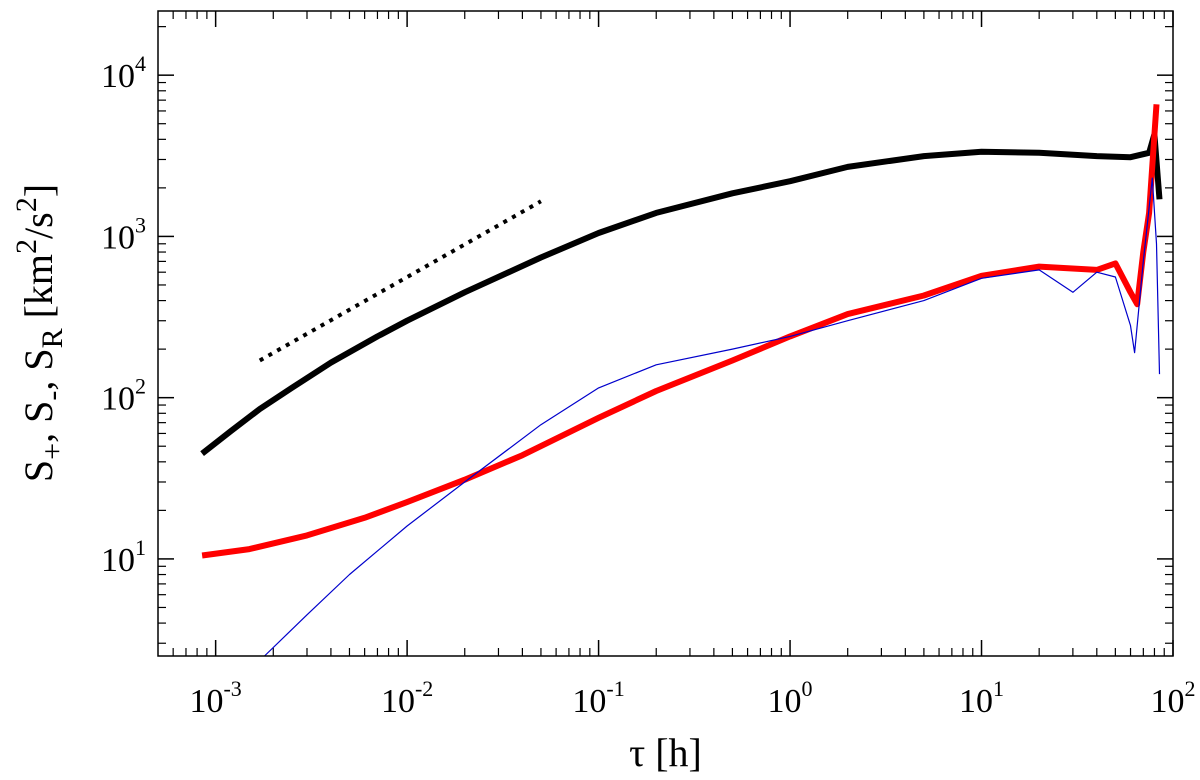 This screenshot has width=1200, height=780. What do you see at coordinates (400, 281) in the screenshot?
I see `series-line-reference-slope` at bounding box center [400, 281].